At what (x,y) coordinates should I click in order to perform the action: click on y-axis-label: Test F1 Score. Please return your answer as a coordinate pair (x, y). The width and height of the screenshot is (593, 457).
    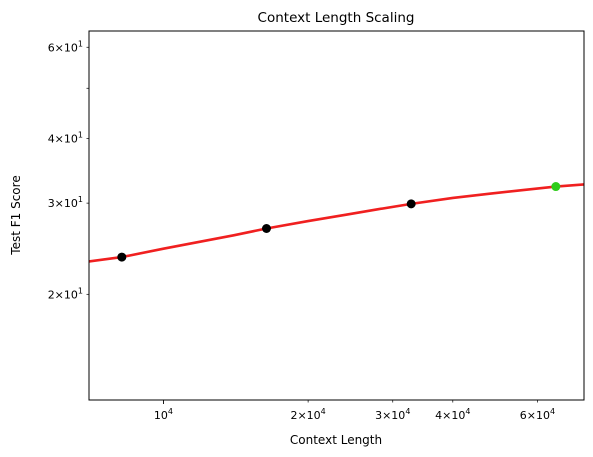
    Looking at the image, I should click on (16, 215).